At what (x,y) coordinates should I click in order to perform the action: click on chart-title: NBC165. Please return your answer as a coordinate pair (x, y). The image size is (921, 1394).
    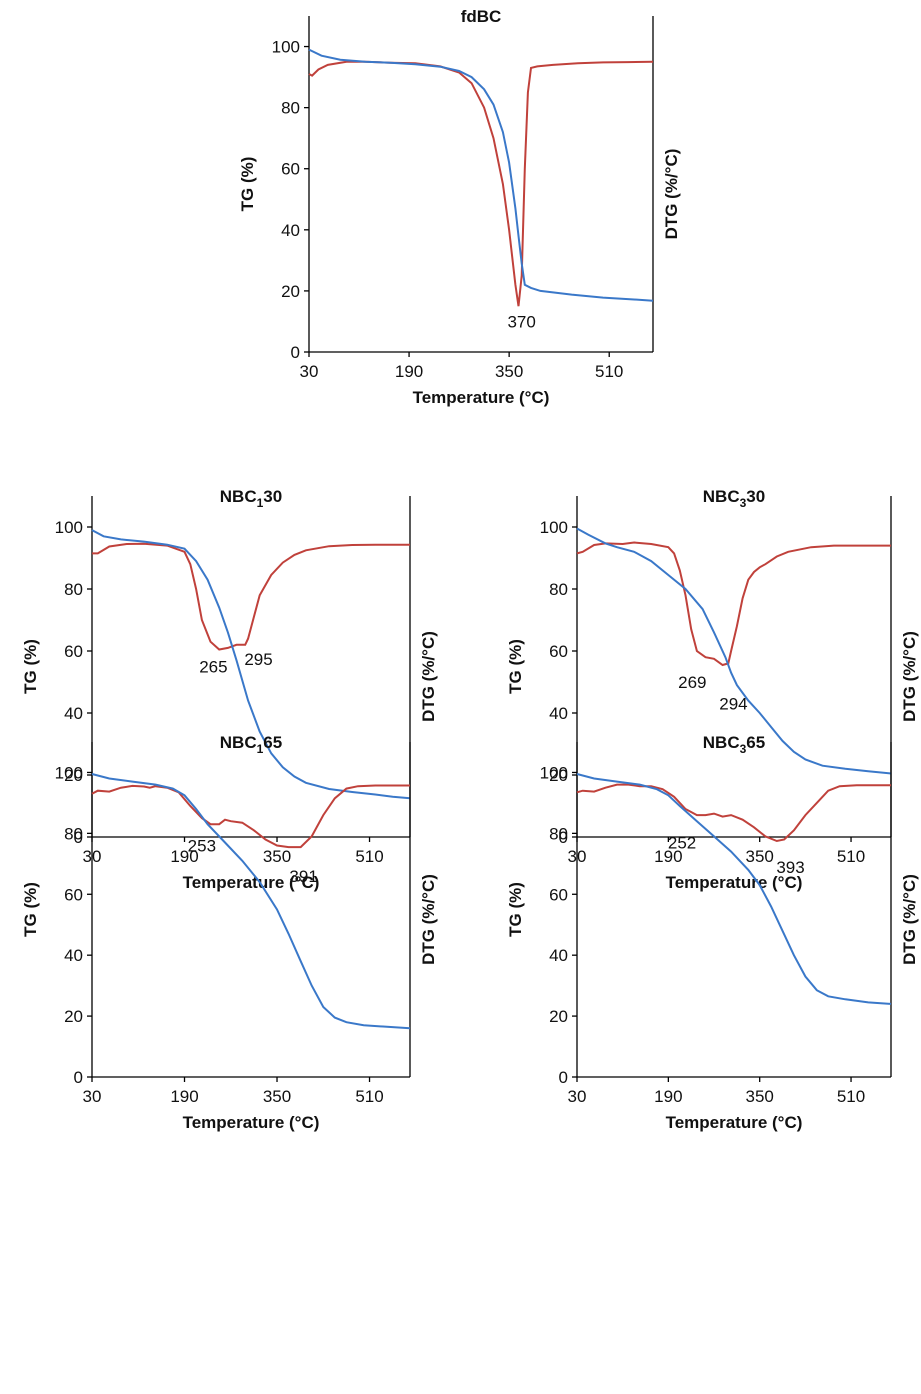
    Looking at the image, I should click on (251, 744).